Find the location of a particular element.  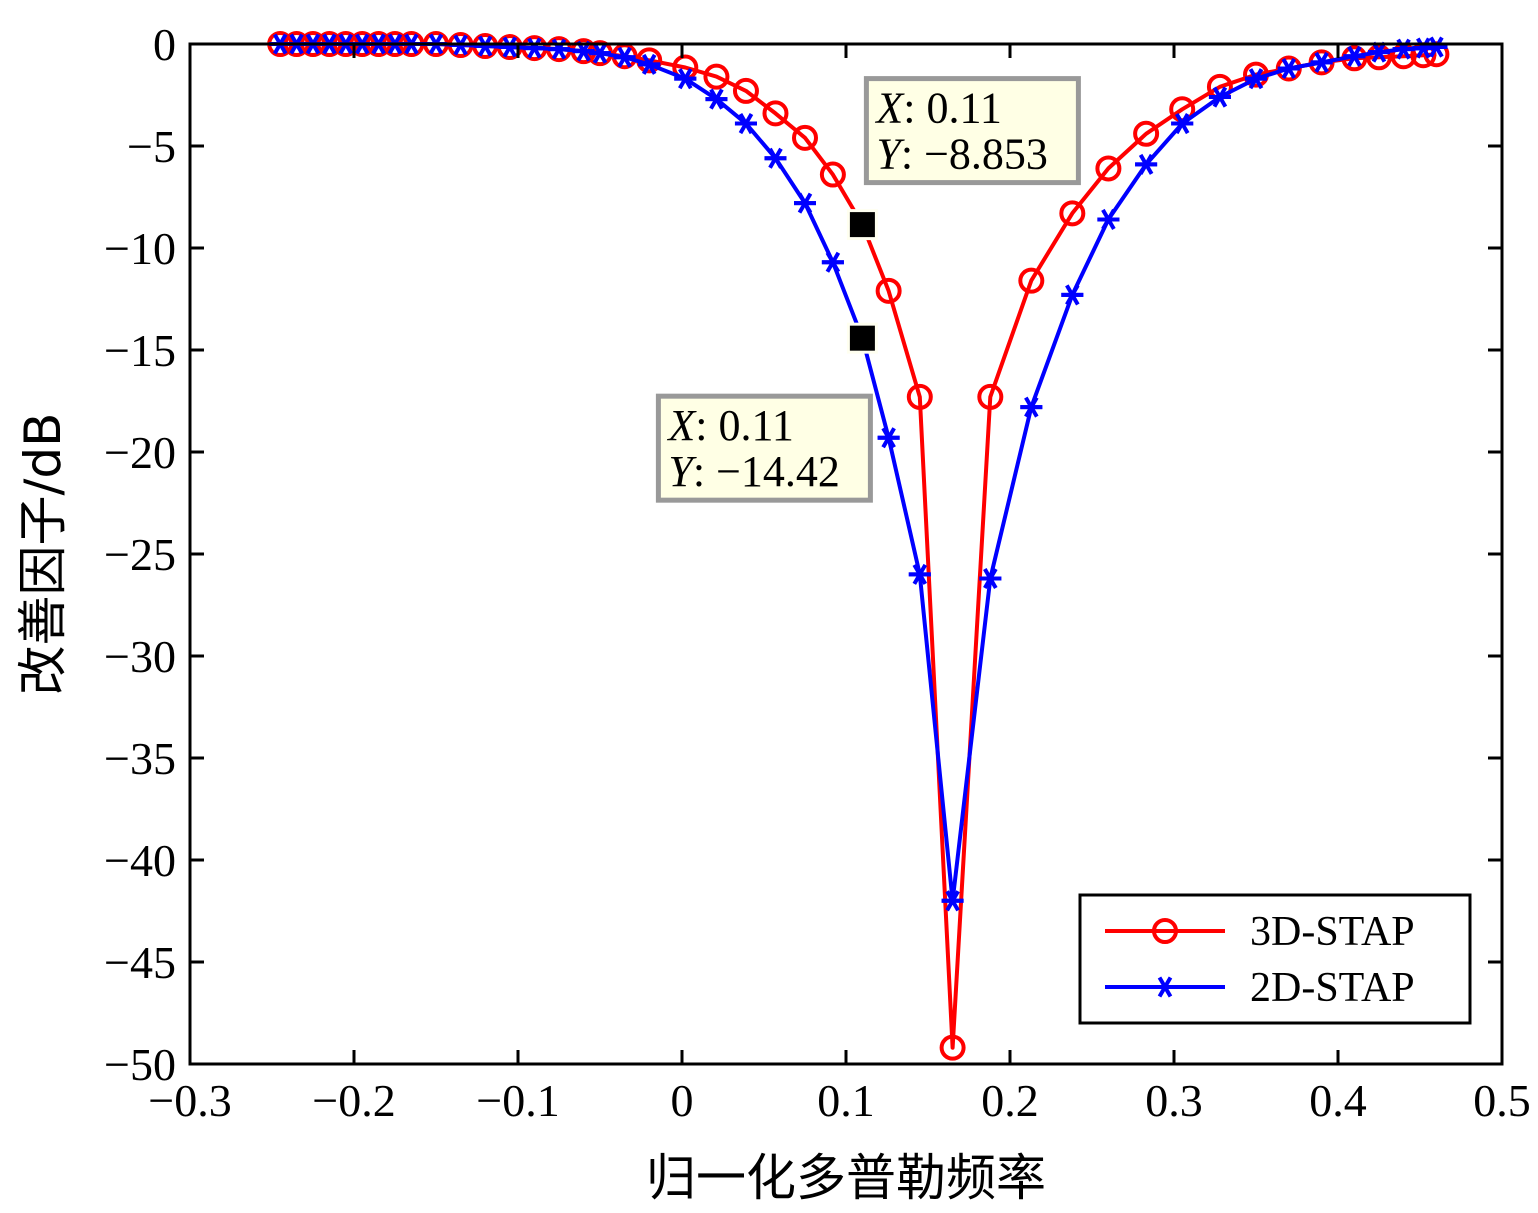

datatip-y-line: Y: −14.42 is located at coordinates (754, 471).